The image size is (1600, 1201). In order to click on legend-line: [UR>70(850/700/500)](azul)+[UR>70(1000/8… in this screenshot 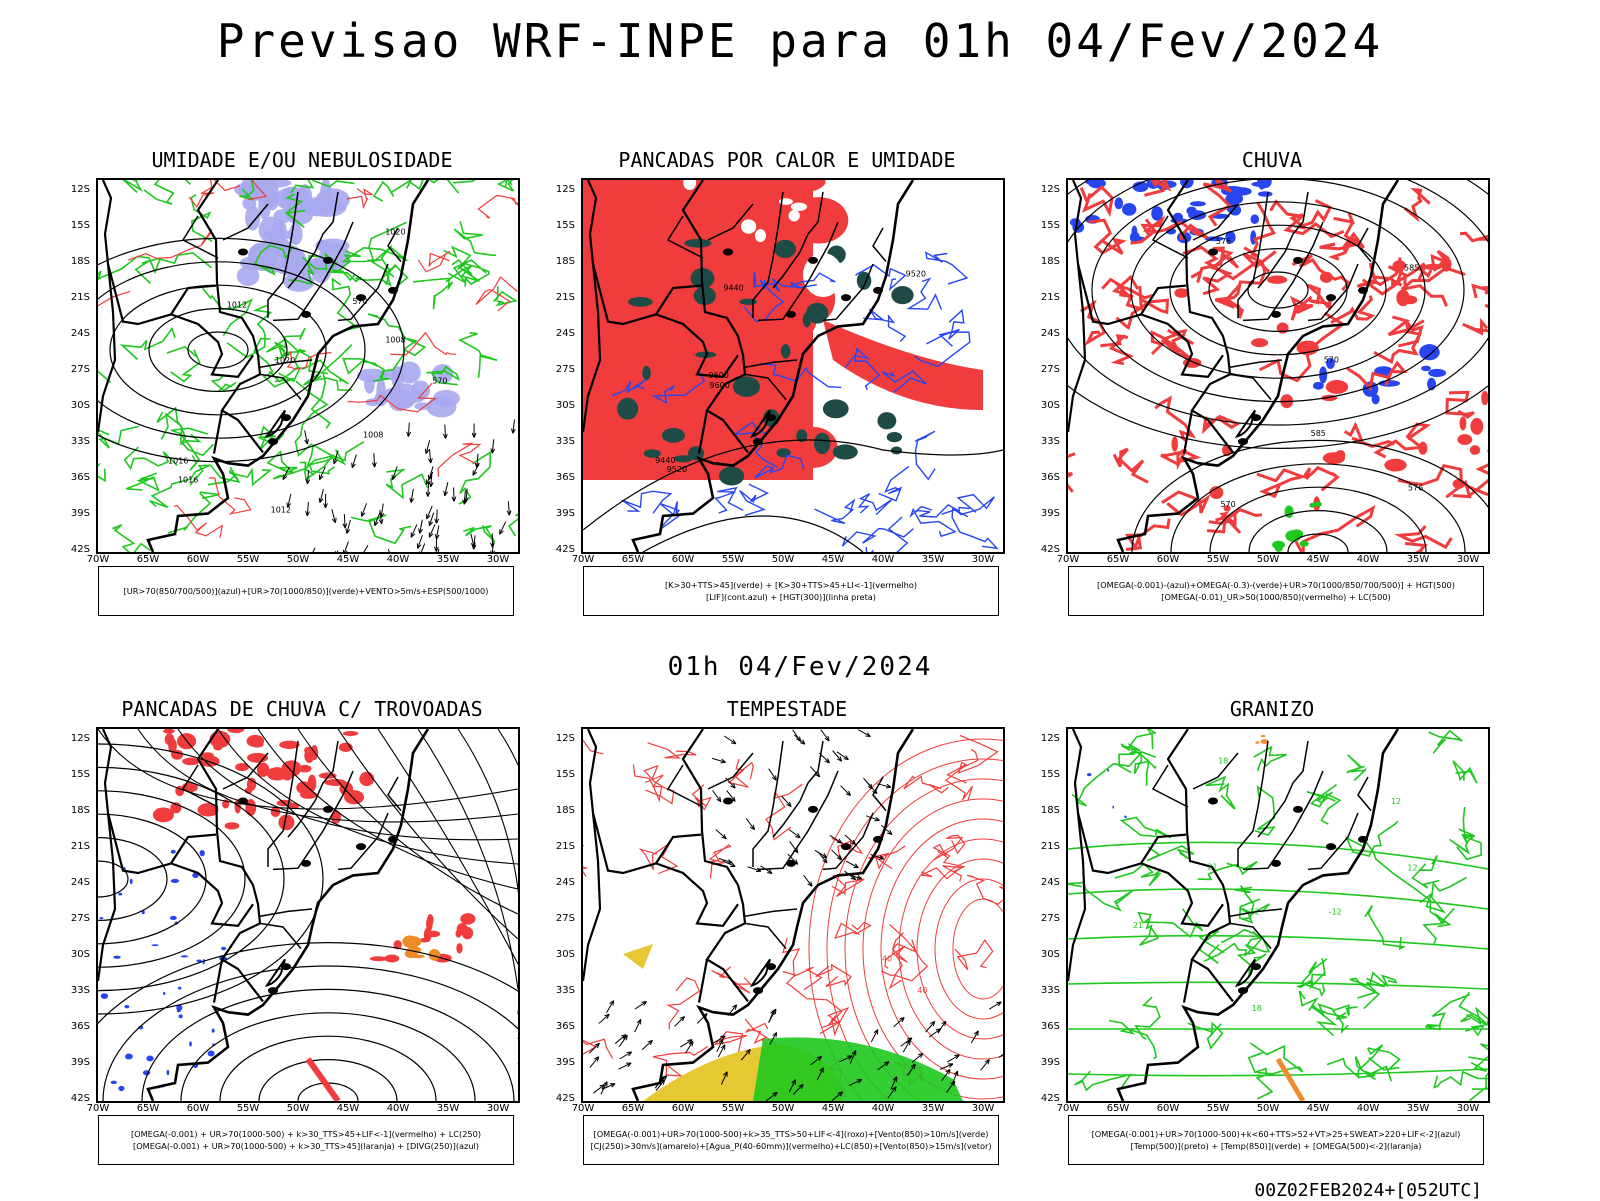, I will do `click(306, 591)`.